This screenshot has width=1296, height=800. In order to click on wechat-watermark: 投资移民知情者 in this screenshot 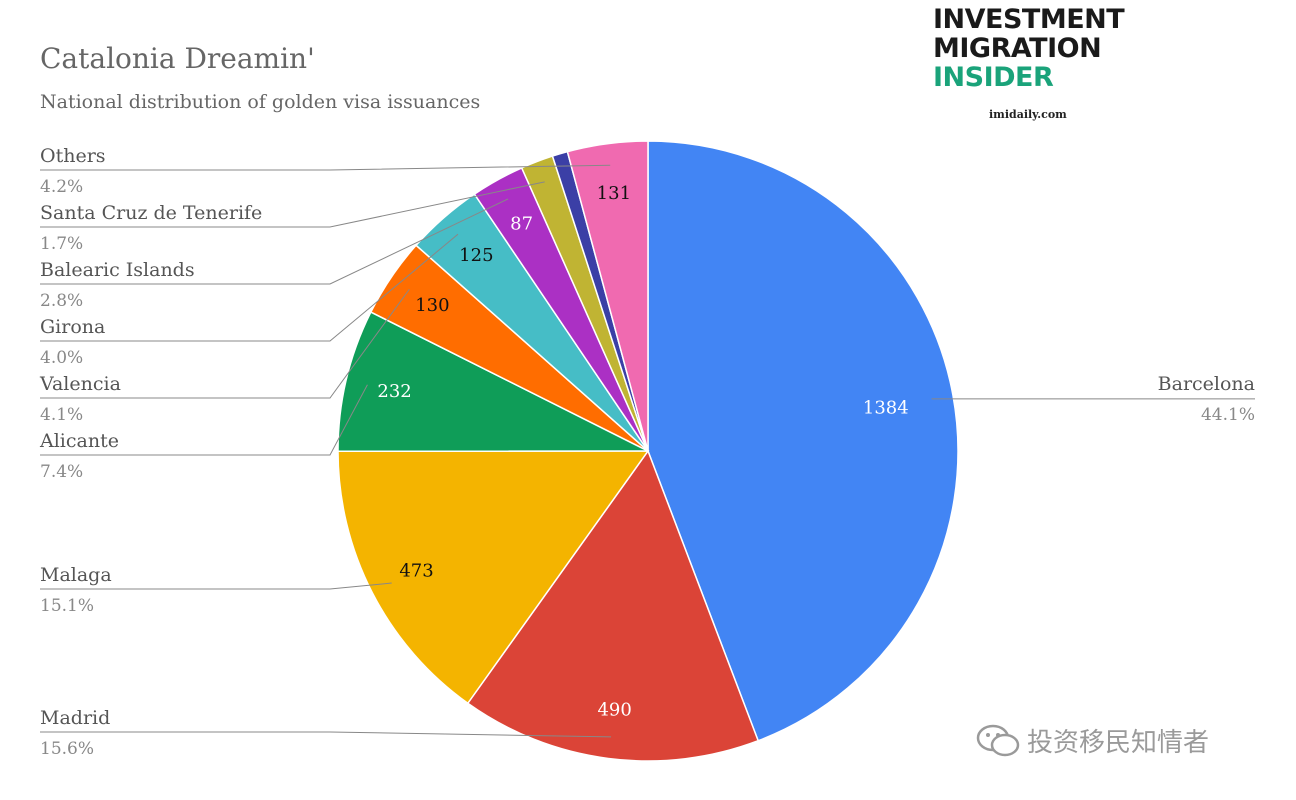, I will do `click(1092, 740)`.